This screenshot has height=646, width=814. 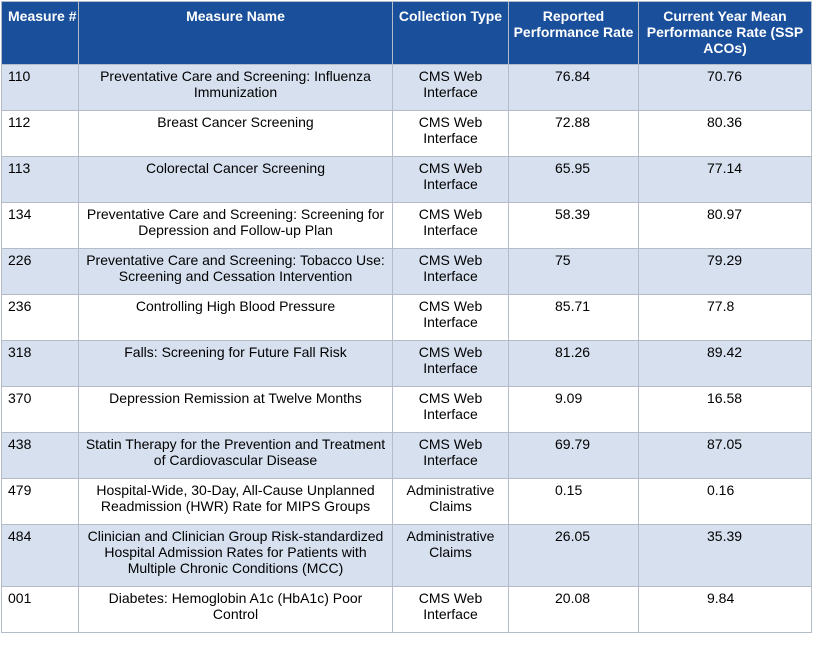 What do you see at coordinates (40, 409) in the screenshot?
I see `measure-number-cell: 370` at bounding box center [40, 409].